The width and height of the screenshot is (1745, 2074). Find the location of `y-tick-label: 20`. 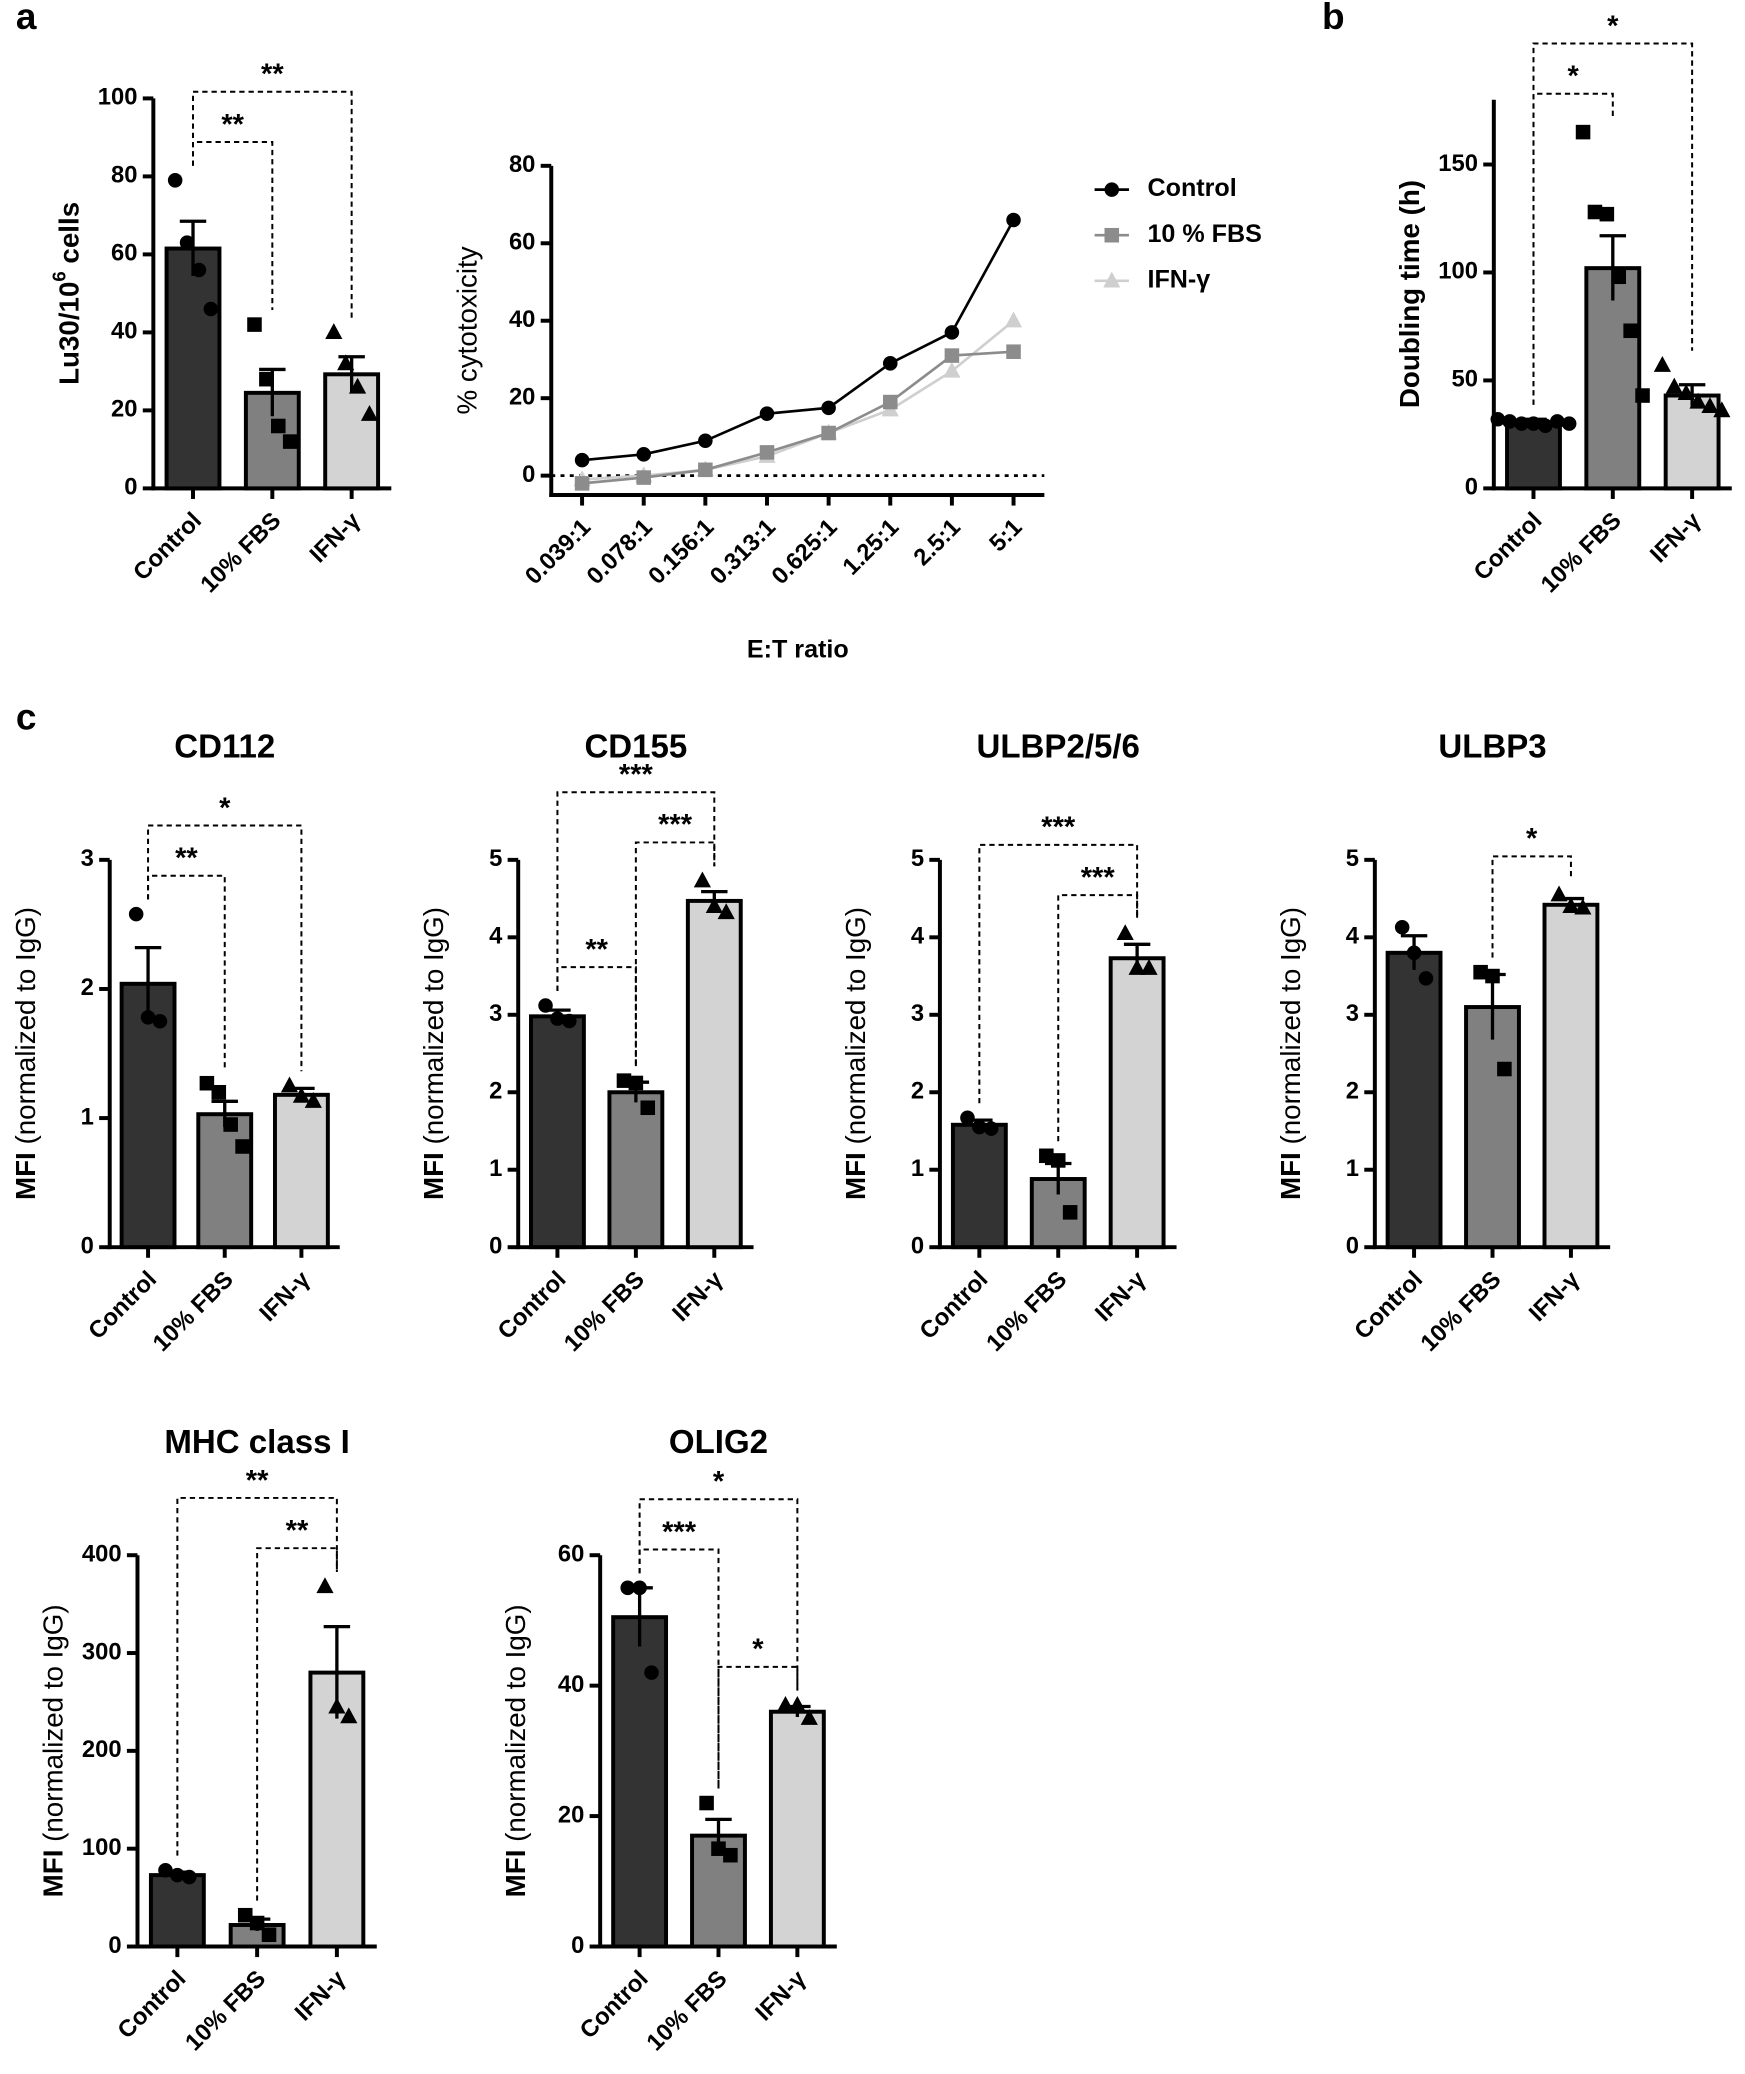

y-tick-label: 20 is located at coordinates (124, 409).